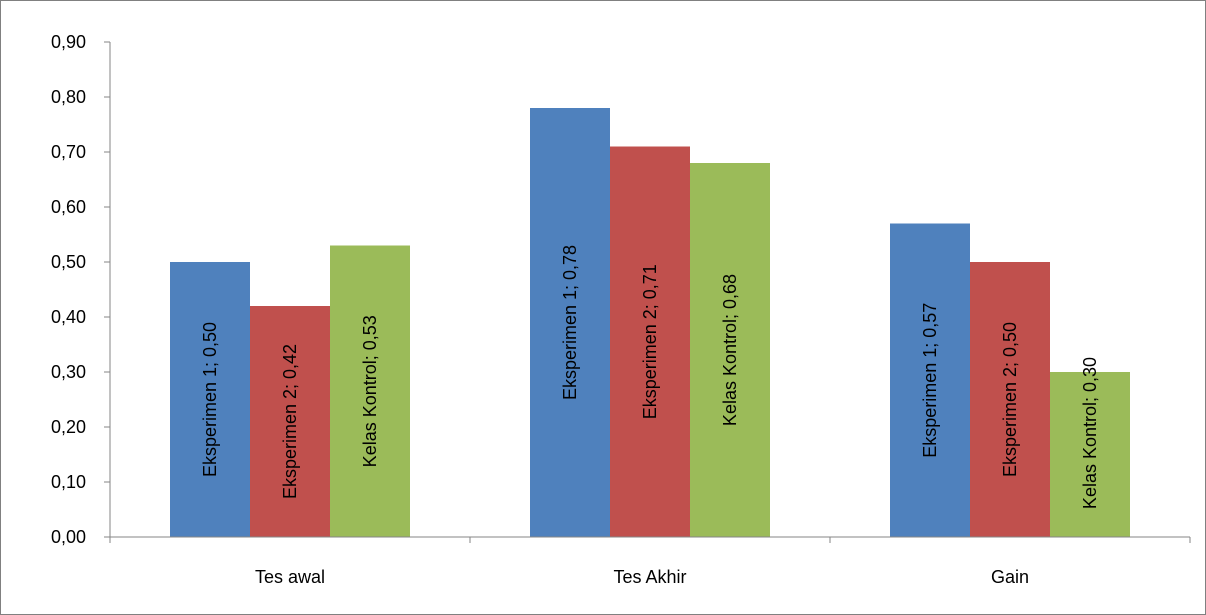  What do you see at coordinates (68, 482) in the screenshot?
I see `y-tick-label: 0,10` at bounding box center [68, 482].